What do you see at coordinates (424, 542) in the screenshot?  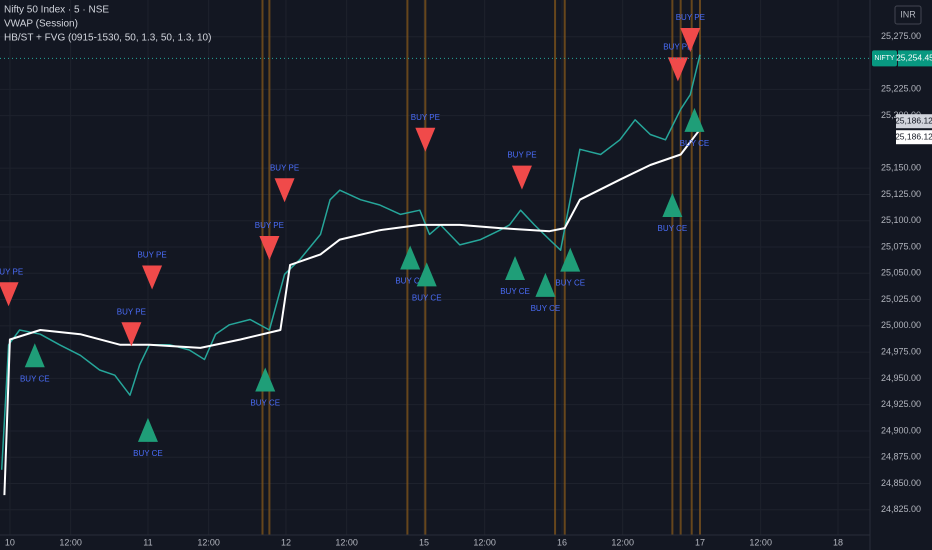 I see `x-tick-label: 15` at bounding box center [424, 542].